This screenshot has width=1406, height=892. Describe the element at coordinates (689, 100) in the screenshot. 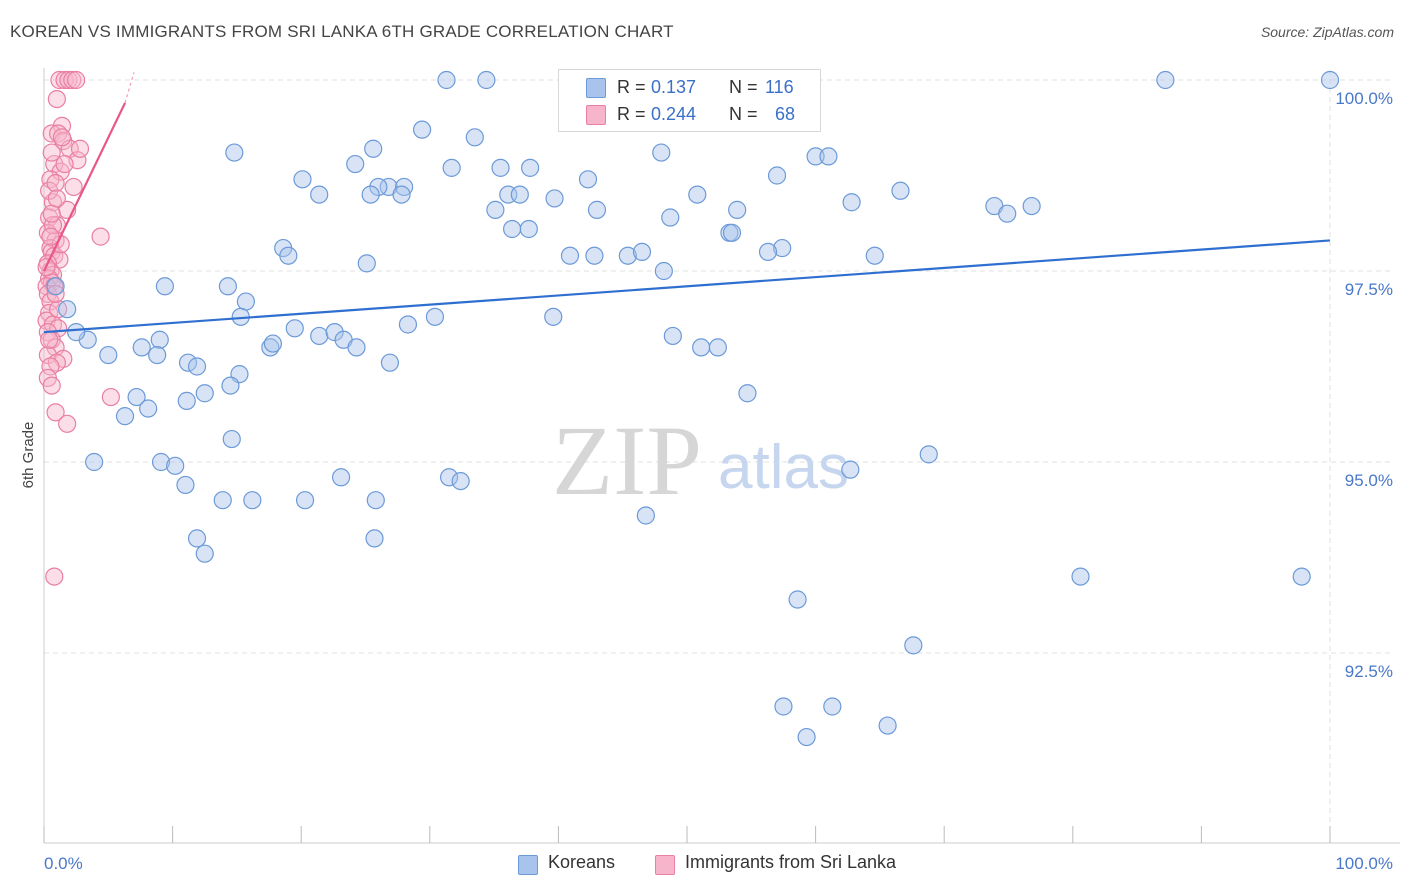

I see `stats-legend: R = 0.137 N = 116 R = 0.244 N = 68` at that location.